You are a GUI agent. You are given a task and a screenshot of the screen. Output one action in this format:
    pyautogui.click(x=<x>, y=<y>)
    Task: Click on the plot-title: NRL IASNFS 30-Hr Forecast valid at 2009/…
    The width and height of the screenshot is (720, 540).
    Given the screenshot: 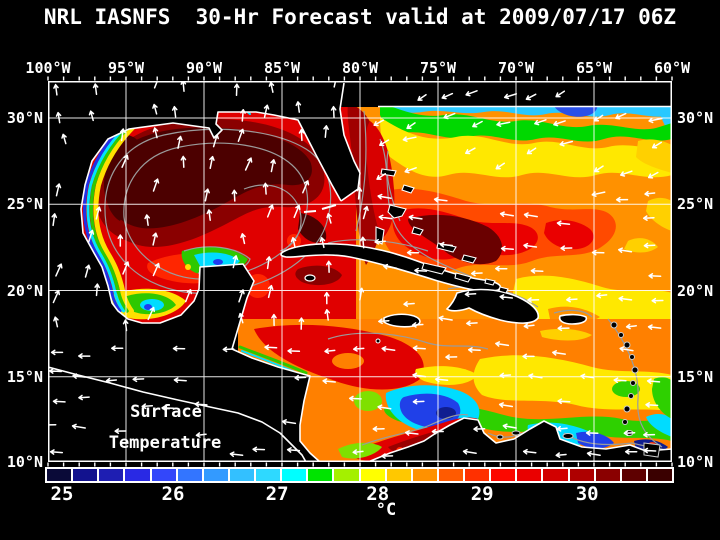 What is the action you would take?
    pyautogui.click(x=360, y=17)
    